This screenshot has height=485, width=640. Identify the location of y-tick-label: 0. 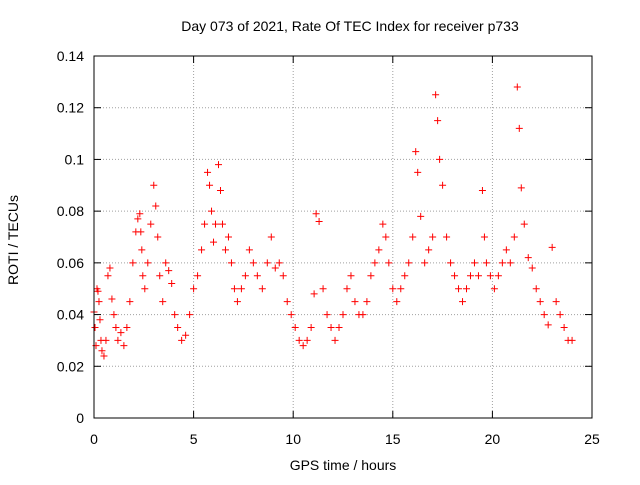
(80, 418).